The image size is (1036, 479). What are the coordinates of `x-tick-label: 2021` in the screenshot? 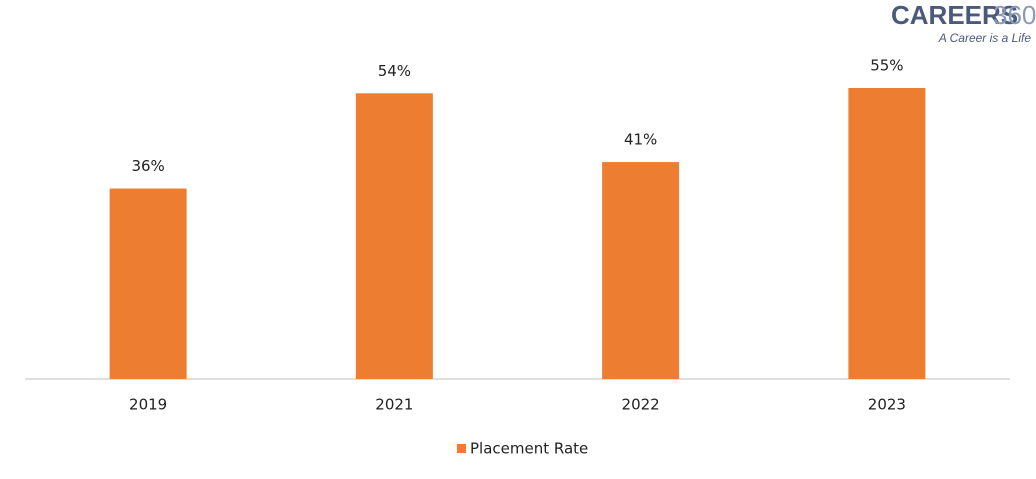 It's located at (394, 405).